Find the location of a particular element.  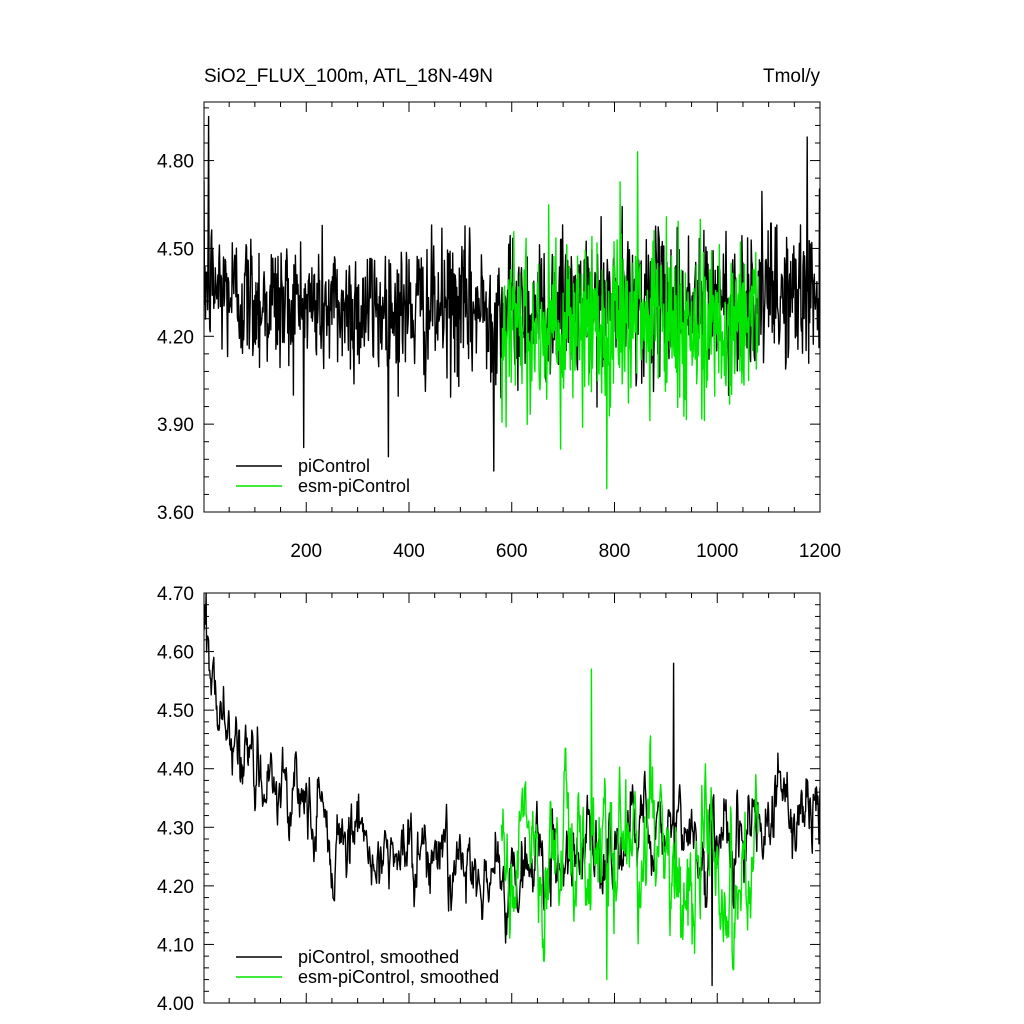

x-tick-label: 600 is located at coordinates (512, 551).